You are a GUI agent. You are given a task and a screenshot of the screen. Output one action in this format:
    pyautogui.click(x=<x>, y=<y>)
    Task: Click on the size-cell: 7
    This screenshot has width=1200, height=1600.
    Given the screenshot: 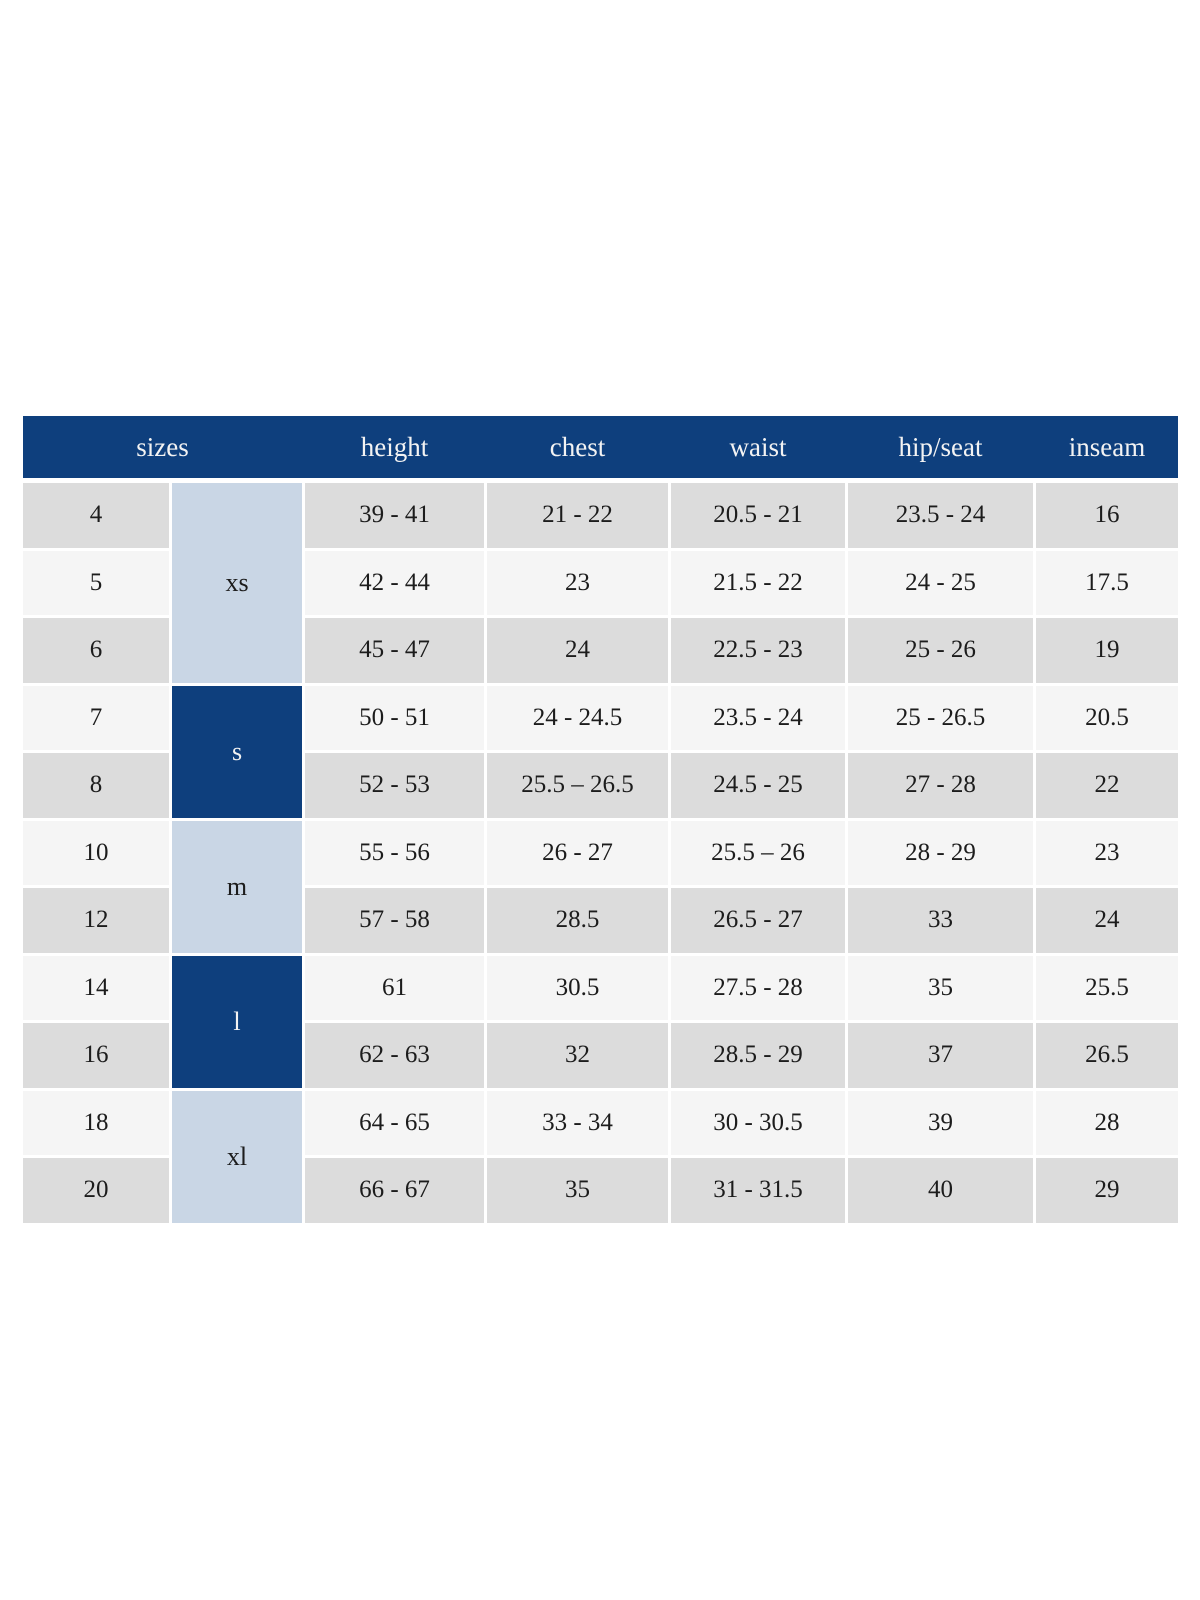 What is the action you would take?
    pyautogui.click(x=96, y=717)
    